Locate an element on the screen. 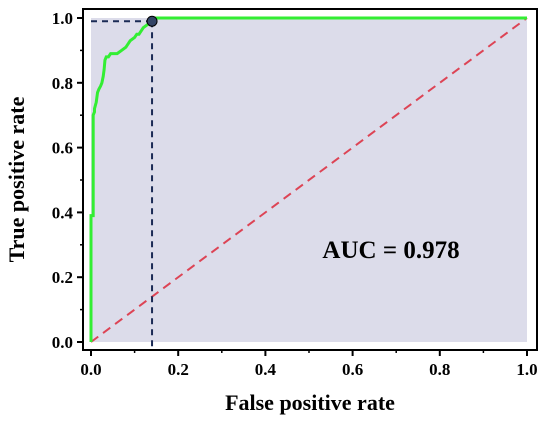 The height and width of the screenshot is (423, 550). y-tick-label: 1.0 is located at coordinates (62, 18).